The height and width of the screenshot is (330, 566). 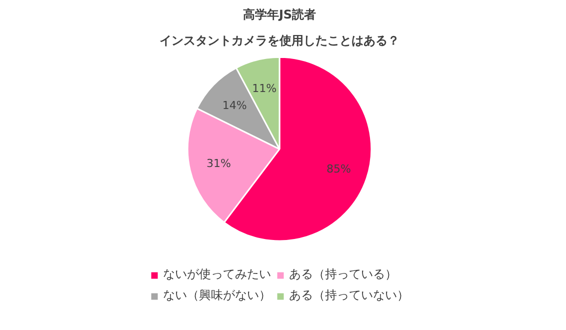 I want to click on data-label: 11%, so click(x=264, y=88).